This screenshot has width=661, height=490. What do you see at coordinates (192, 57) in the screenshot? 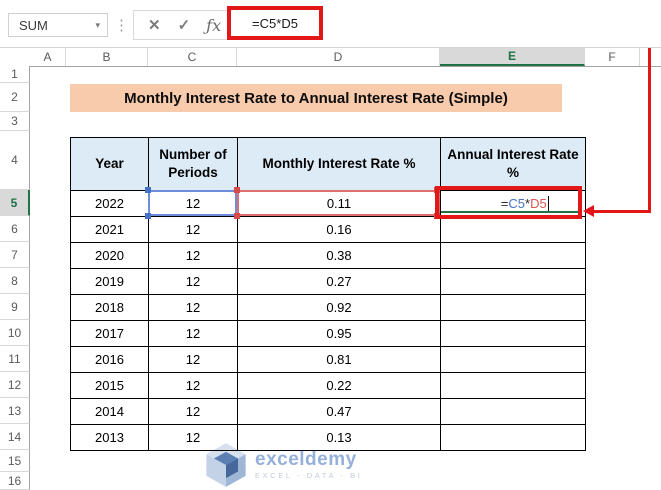
I see `column-header-c: C` at bounding box center [192, 57].